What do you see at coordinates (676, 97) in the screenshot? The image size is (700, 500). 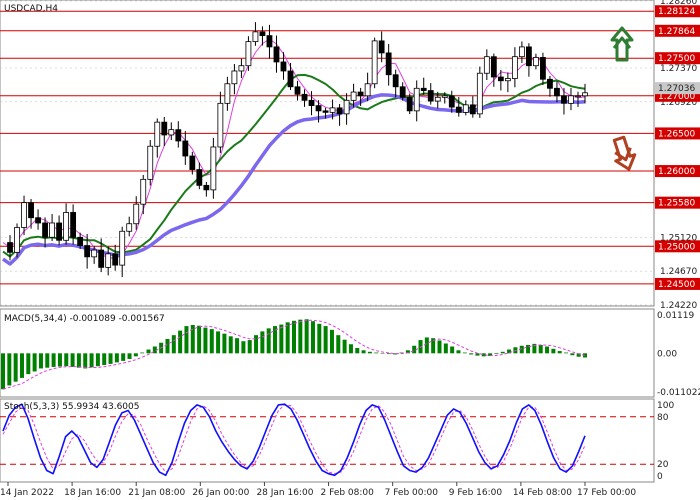 I see `price-level-label: 1.27000` at bounding box center [676, 97].